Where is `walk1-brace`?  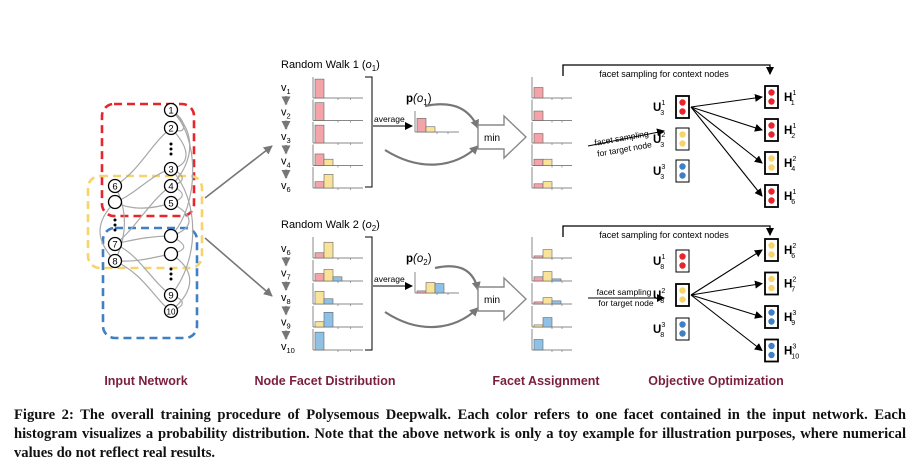 walk1-brace is located at coordinates (369, 132).